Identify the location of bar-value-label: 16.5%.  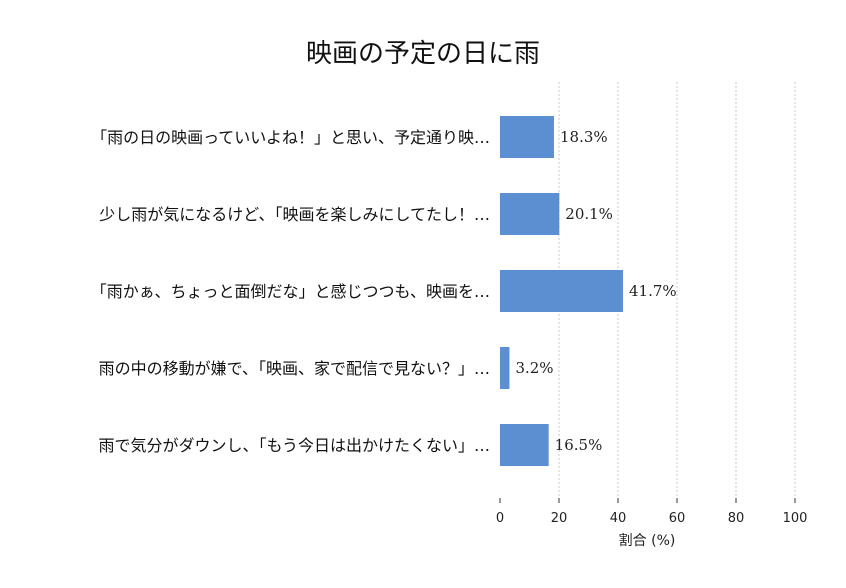
(579, 445).